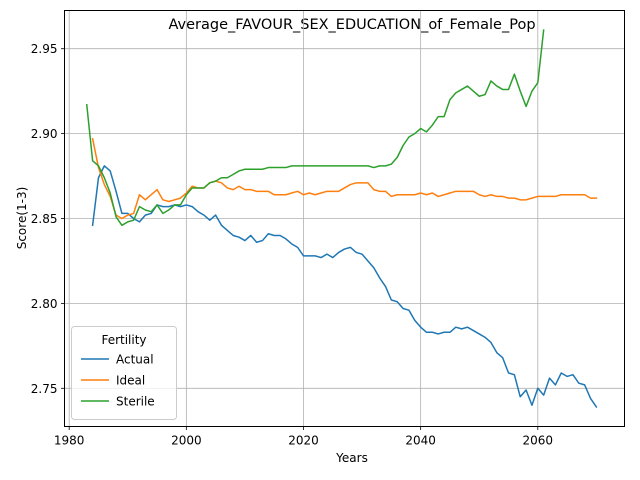 The width and height of the screenshot is (640, 480). I want to click on legend: Fertility Actual Ideal Sterile, so click(124, 373).